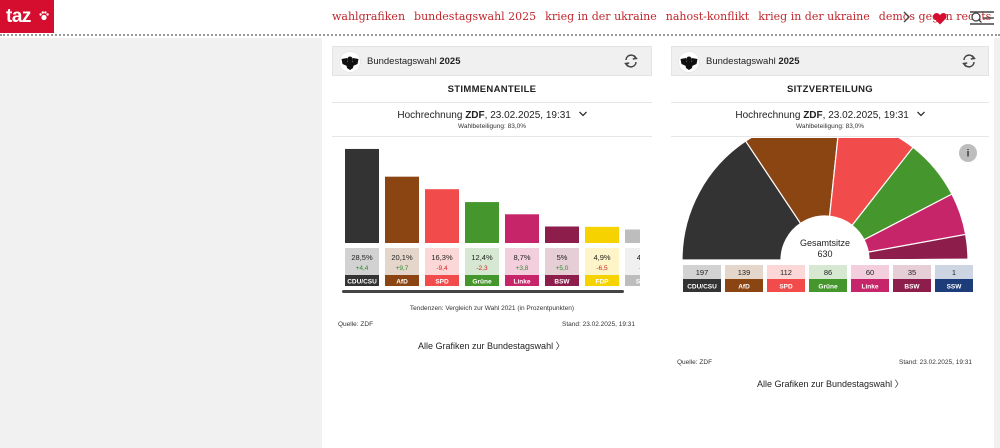  What do you see at coordinates (954, 285) in the screenshot?
I see `seat-chip-ssw` at bounding box center [954, 285].